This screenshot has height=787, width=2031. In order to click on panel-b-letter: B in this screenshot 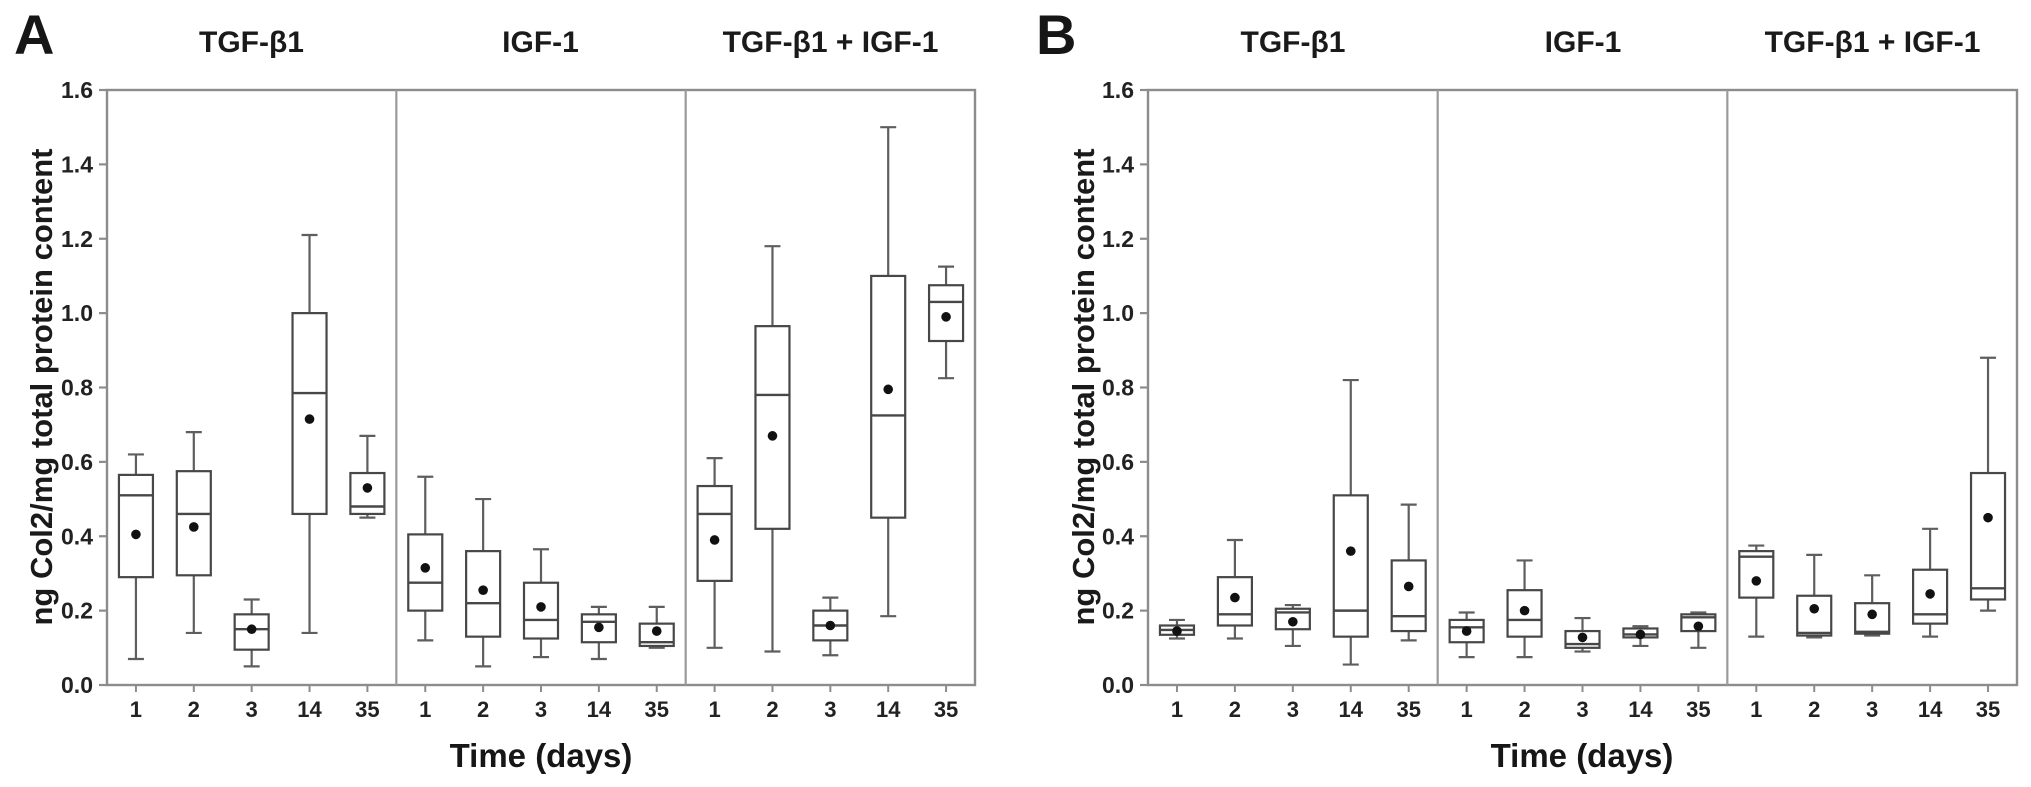, I will do `click(1056, 34)`.